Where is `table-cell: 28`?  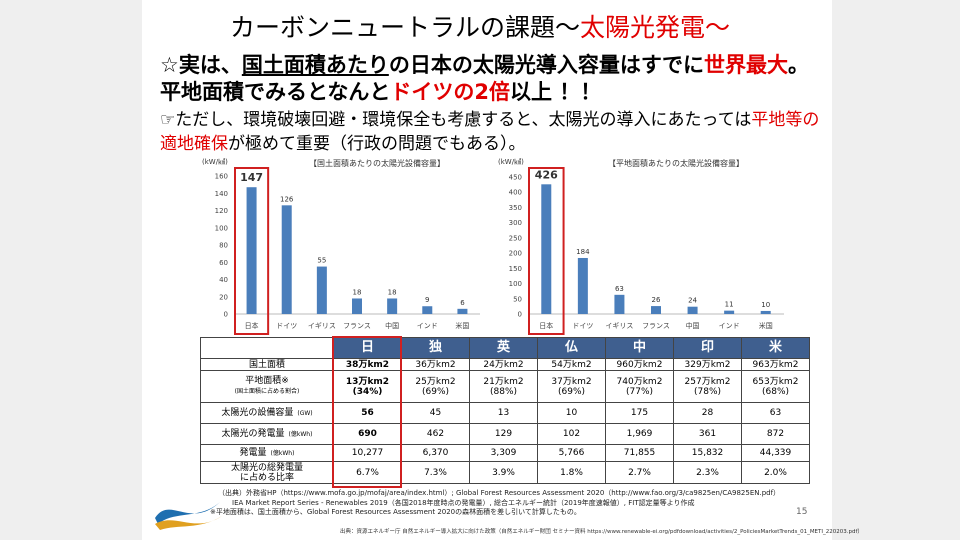
table-cell: 28 is located at coordinates (707, 413).